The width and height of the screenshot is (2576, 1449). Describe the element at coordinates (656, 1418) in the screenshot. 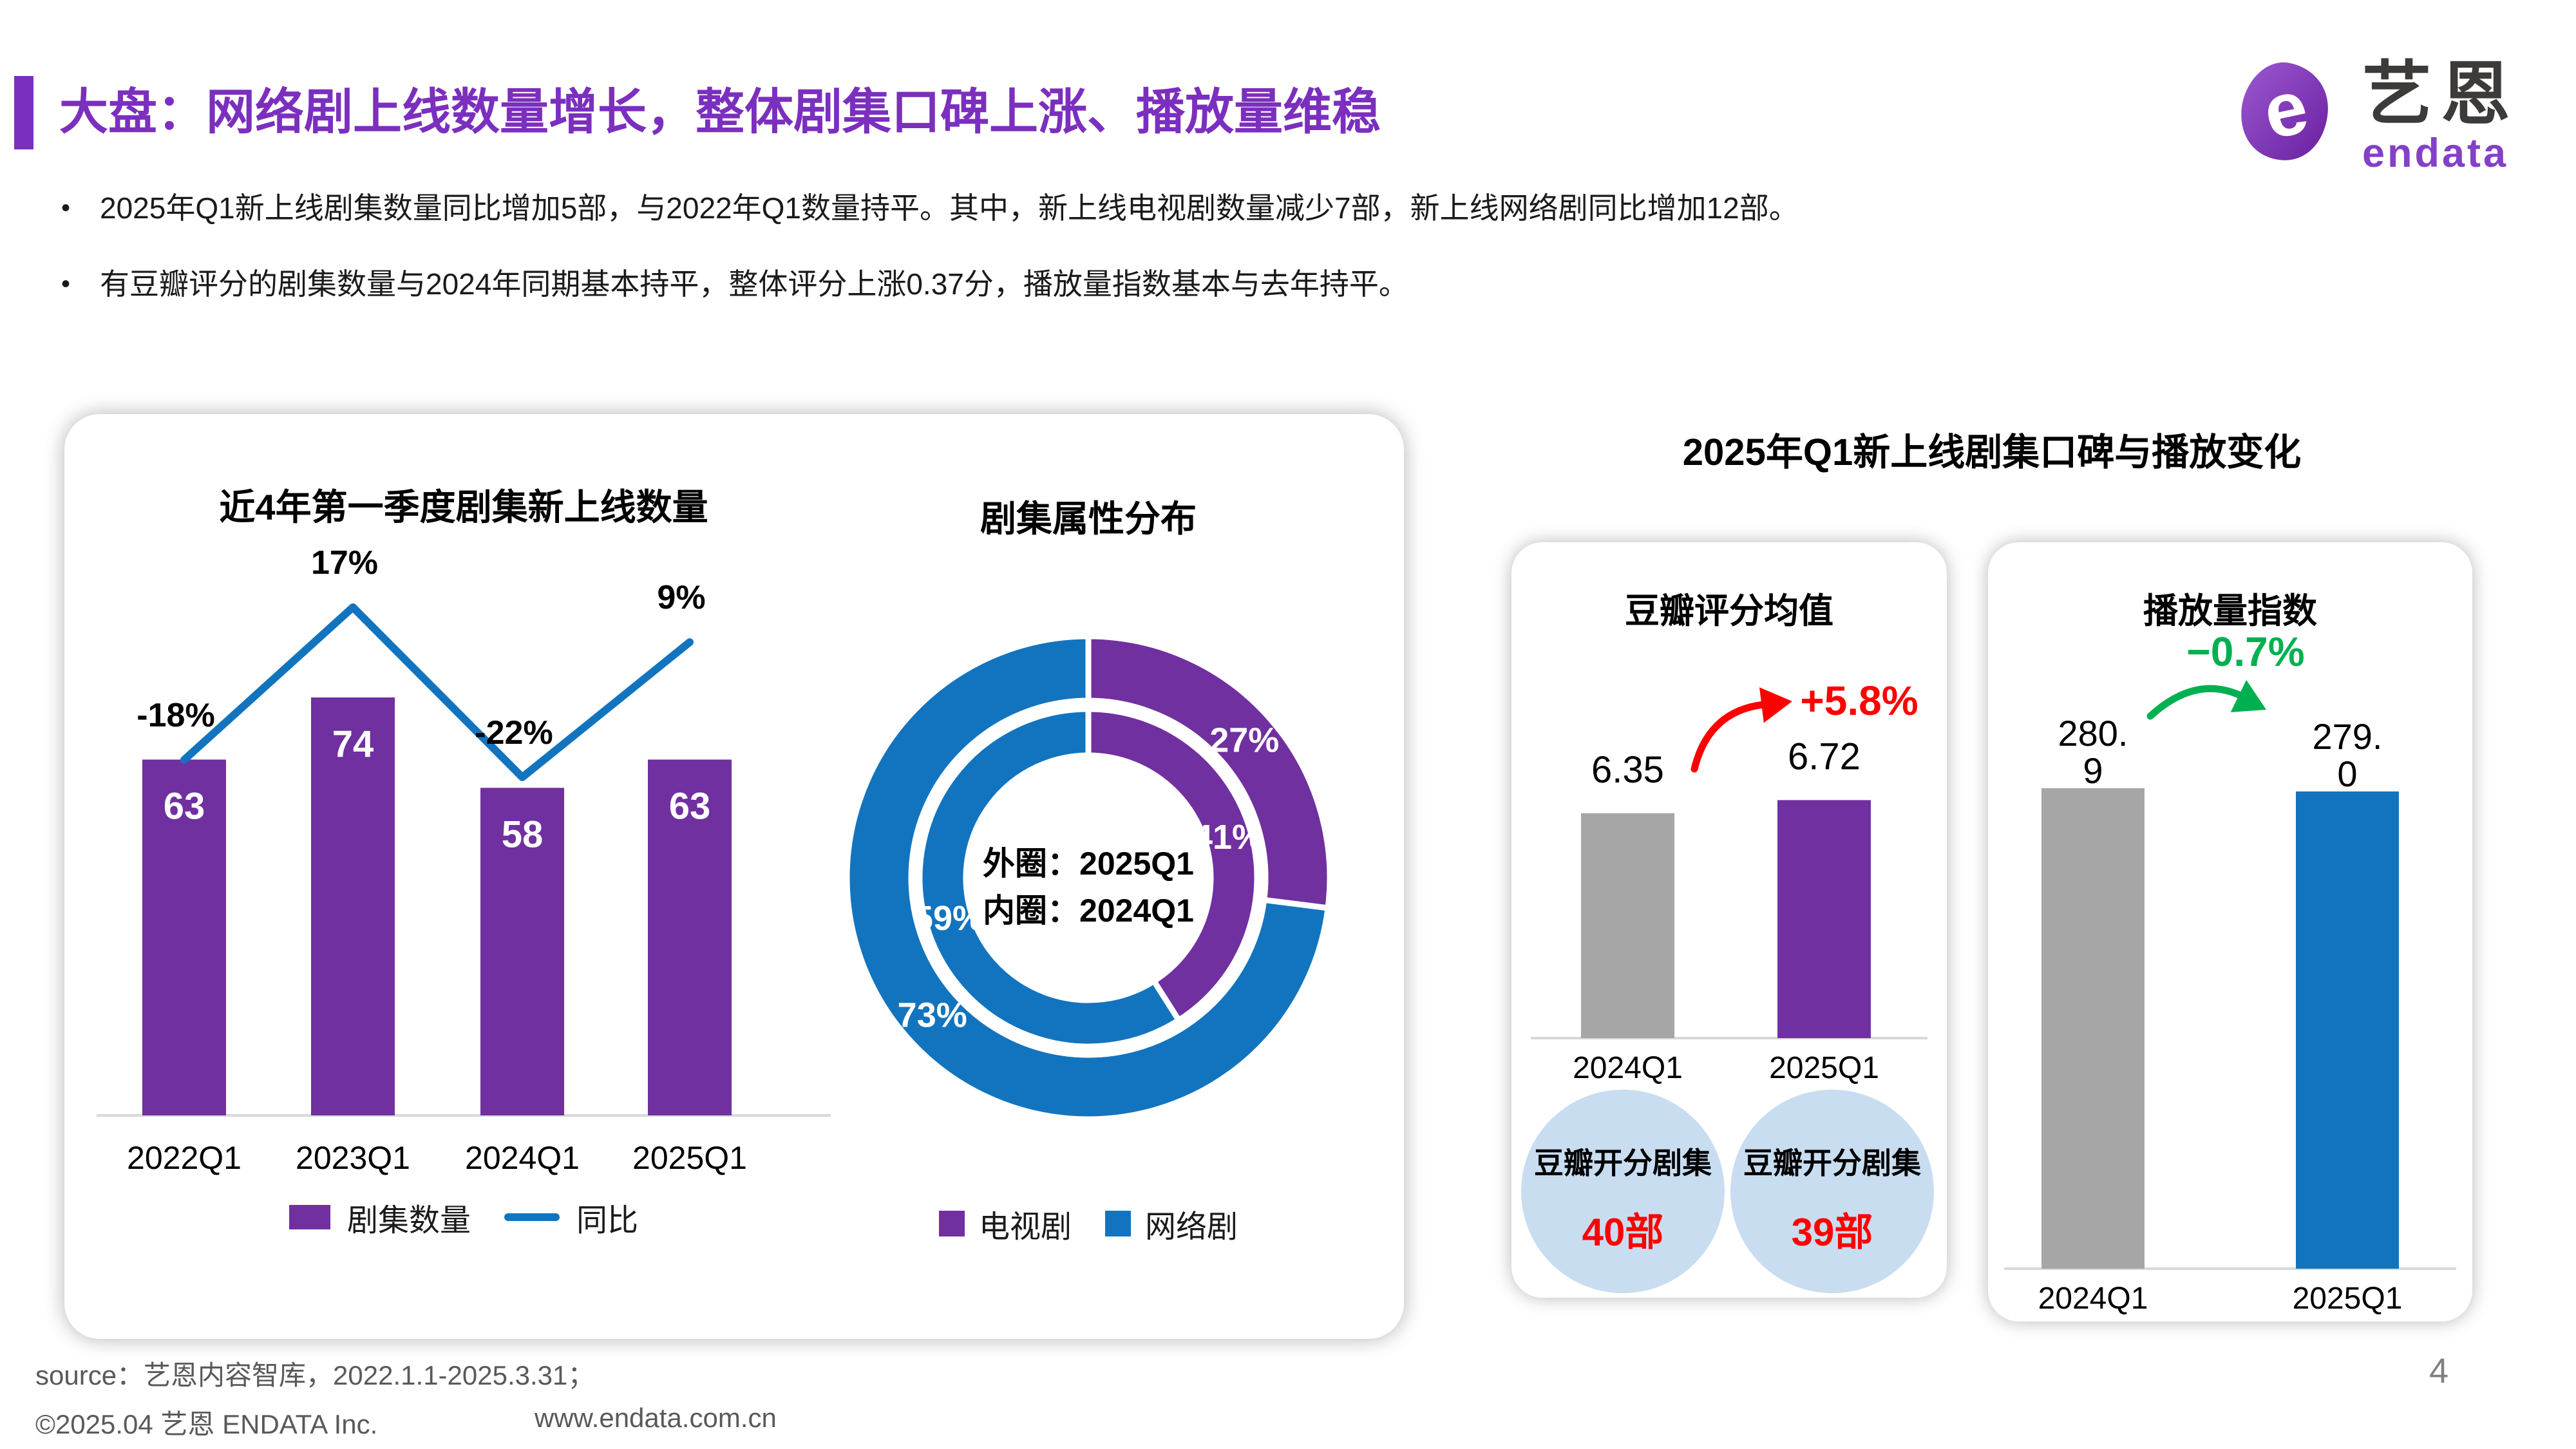

I see `footer-website: www.endata.com.cn` at that location.